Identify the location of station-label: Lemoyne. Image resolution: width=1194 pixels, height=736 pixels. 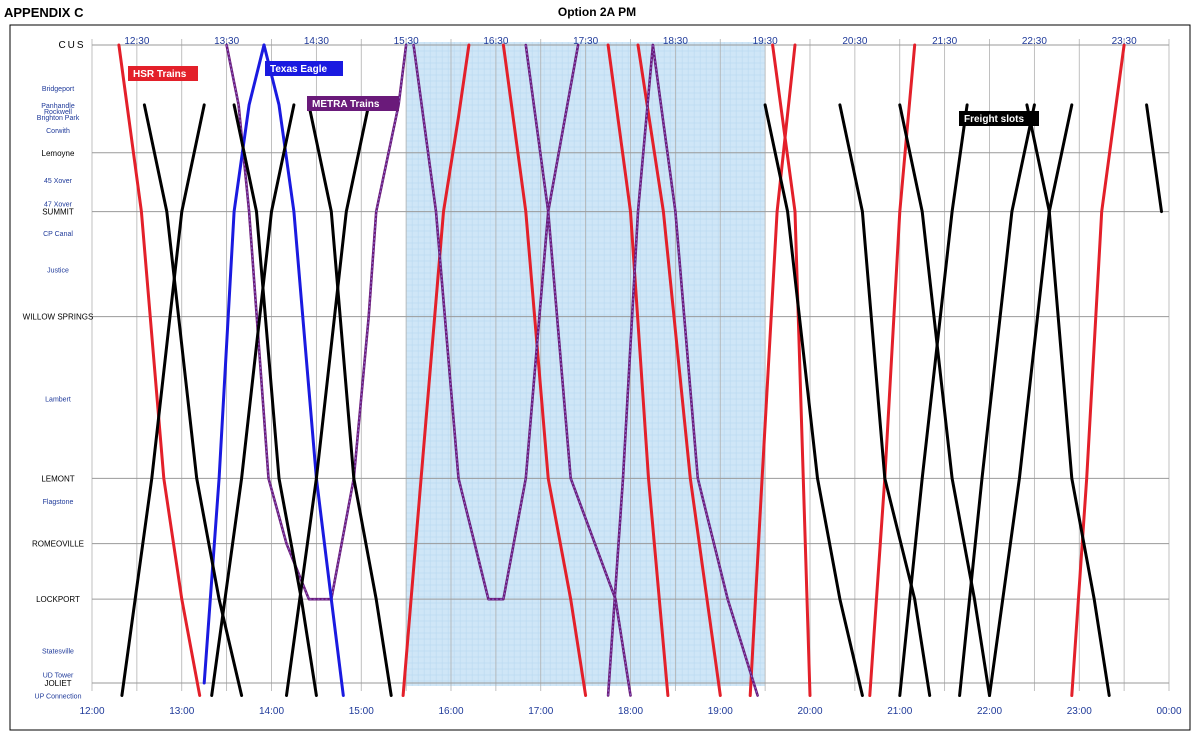
(58, 153).